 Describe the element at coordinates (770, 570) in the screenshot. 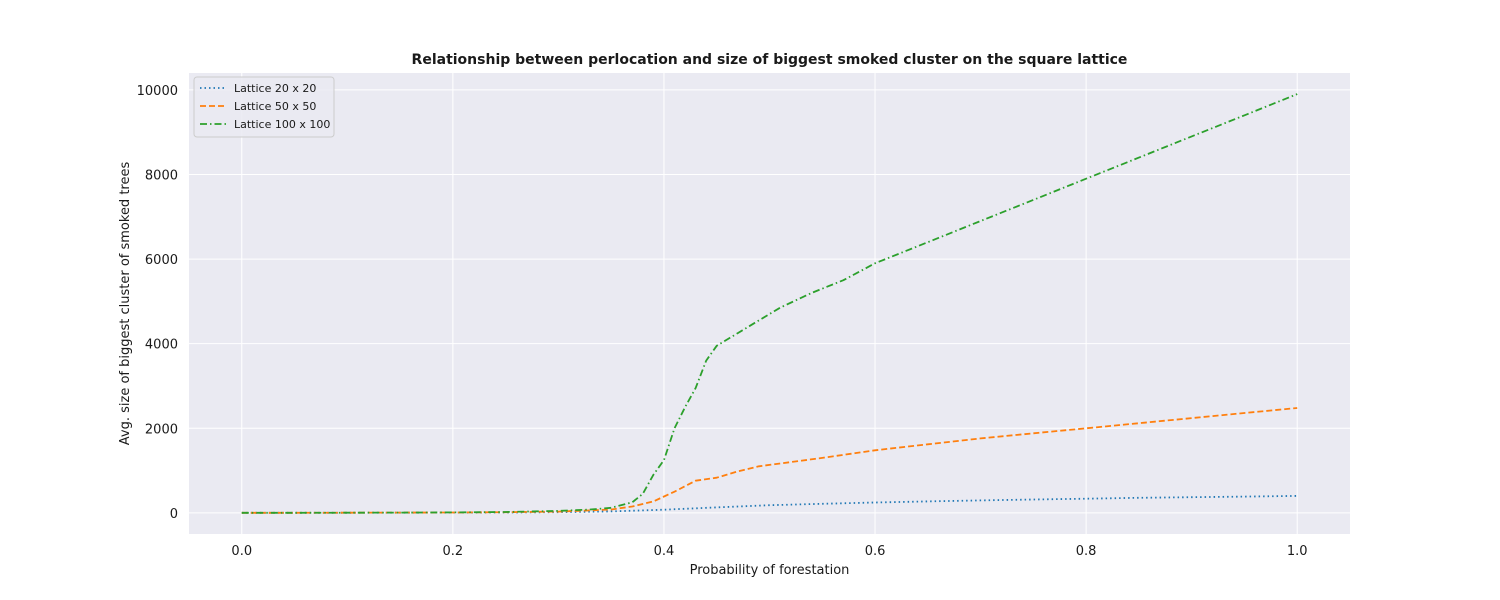

I see `x-axis-label: Probability of forestation` at that location.